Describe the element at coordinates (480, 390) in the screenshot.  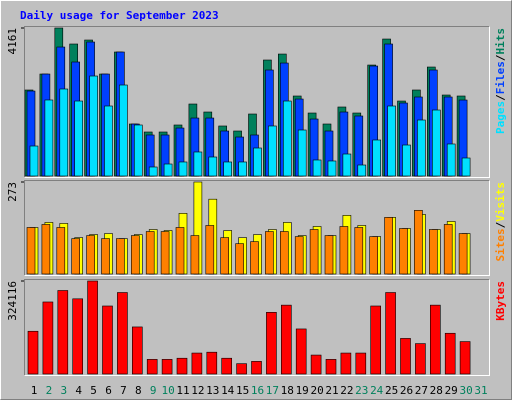
I see `x-tick-label: 31` at that location.